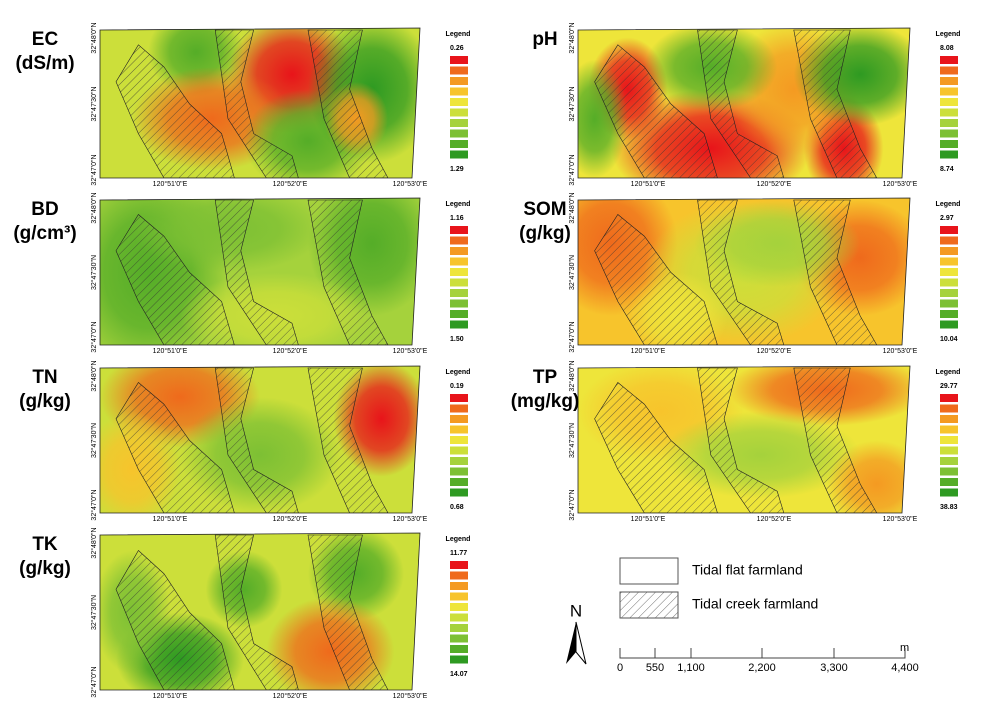  Describe the element at coordinates (44, 63) in the screenshot. I see `panel-unit: (dS/m)` at that location.